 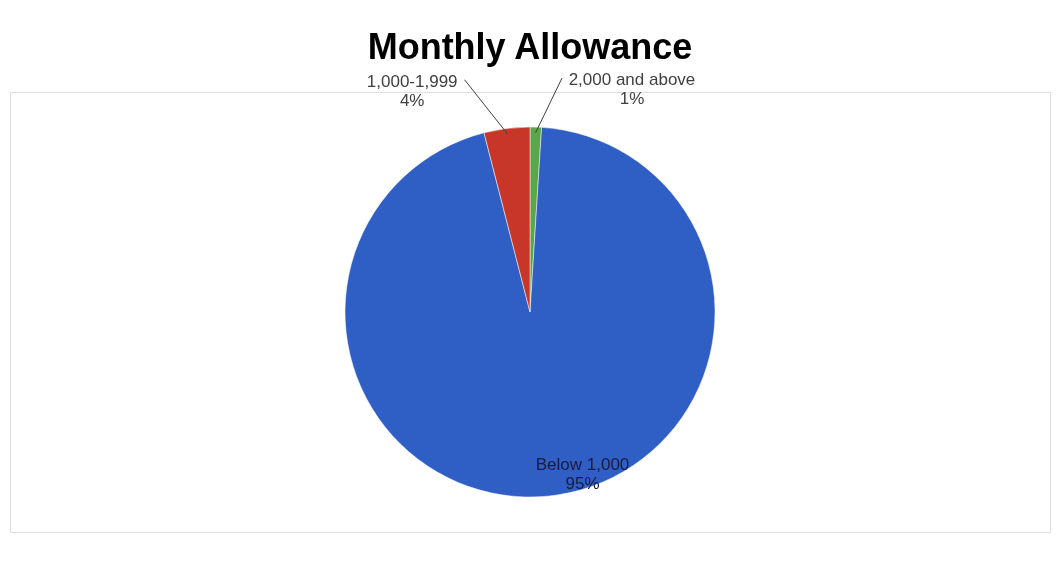 What do you see at coordinates (530, 47) in the screenshot?
I see `chart-title: Monthly Allowance` at bounding box center [530, 47].